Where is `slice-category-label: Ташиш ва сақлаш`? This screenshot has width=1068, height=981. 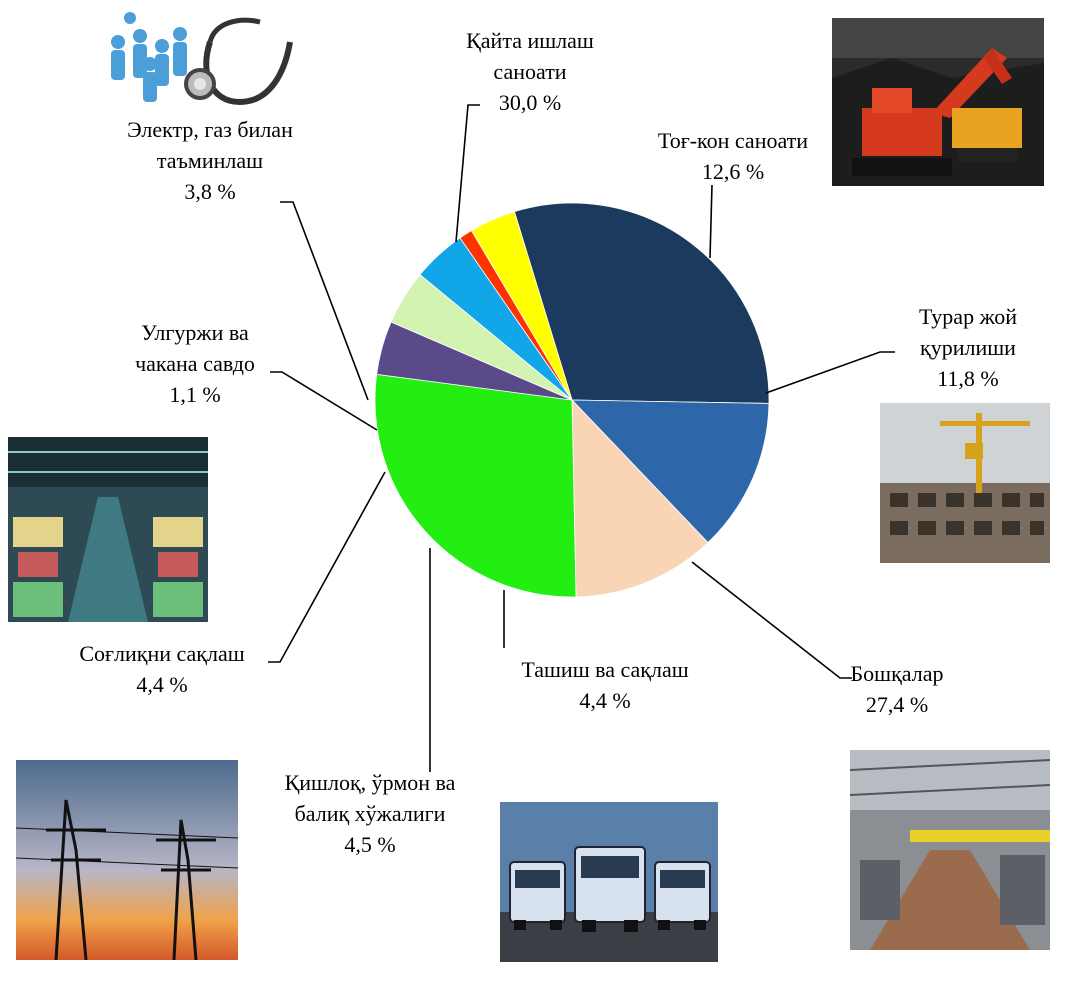 slice-category-label: Ташиш ва сақлаш is located at coordinates (604, 669).